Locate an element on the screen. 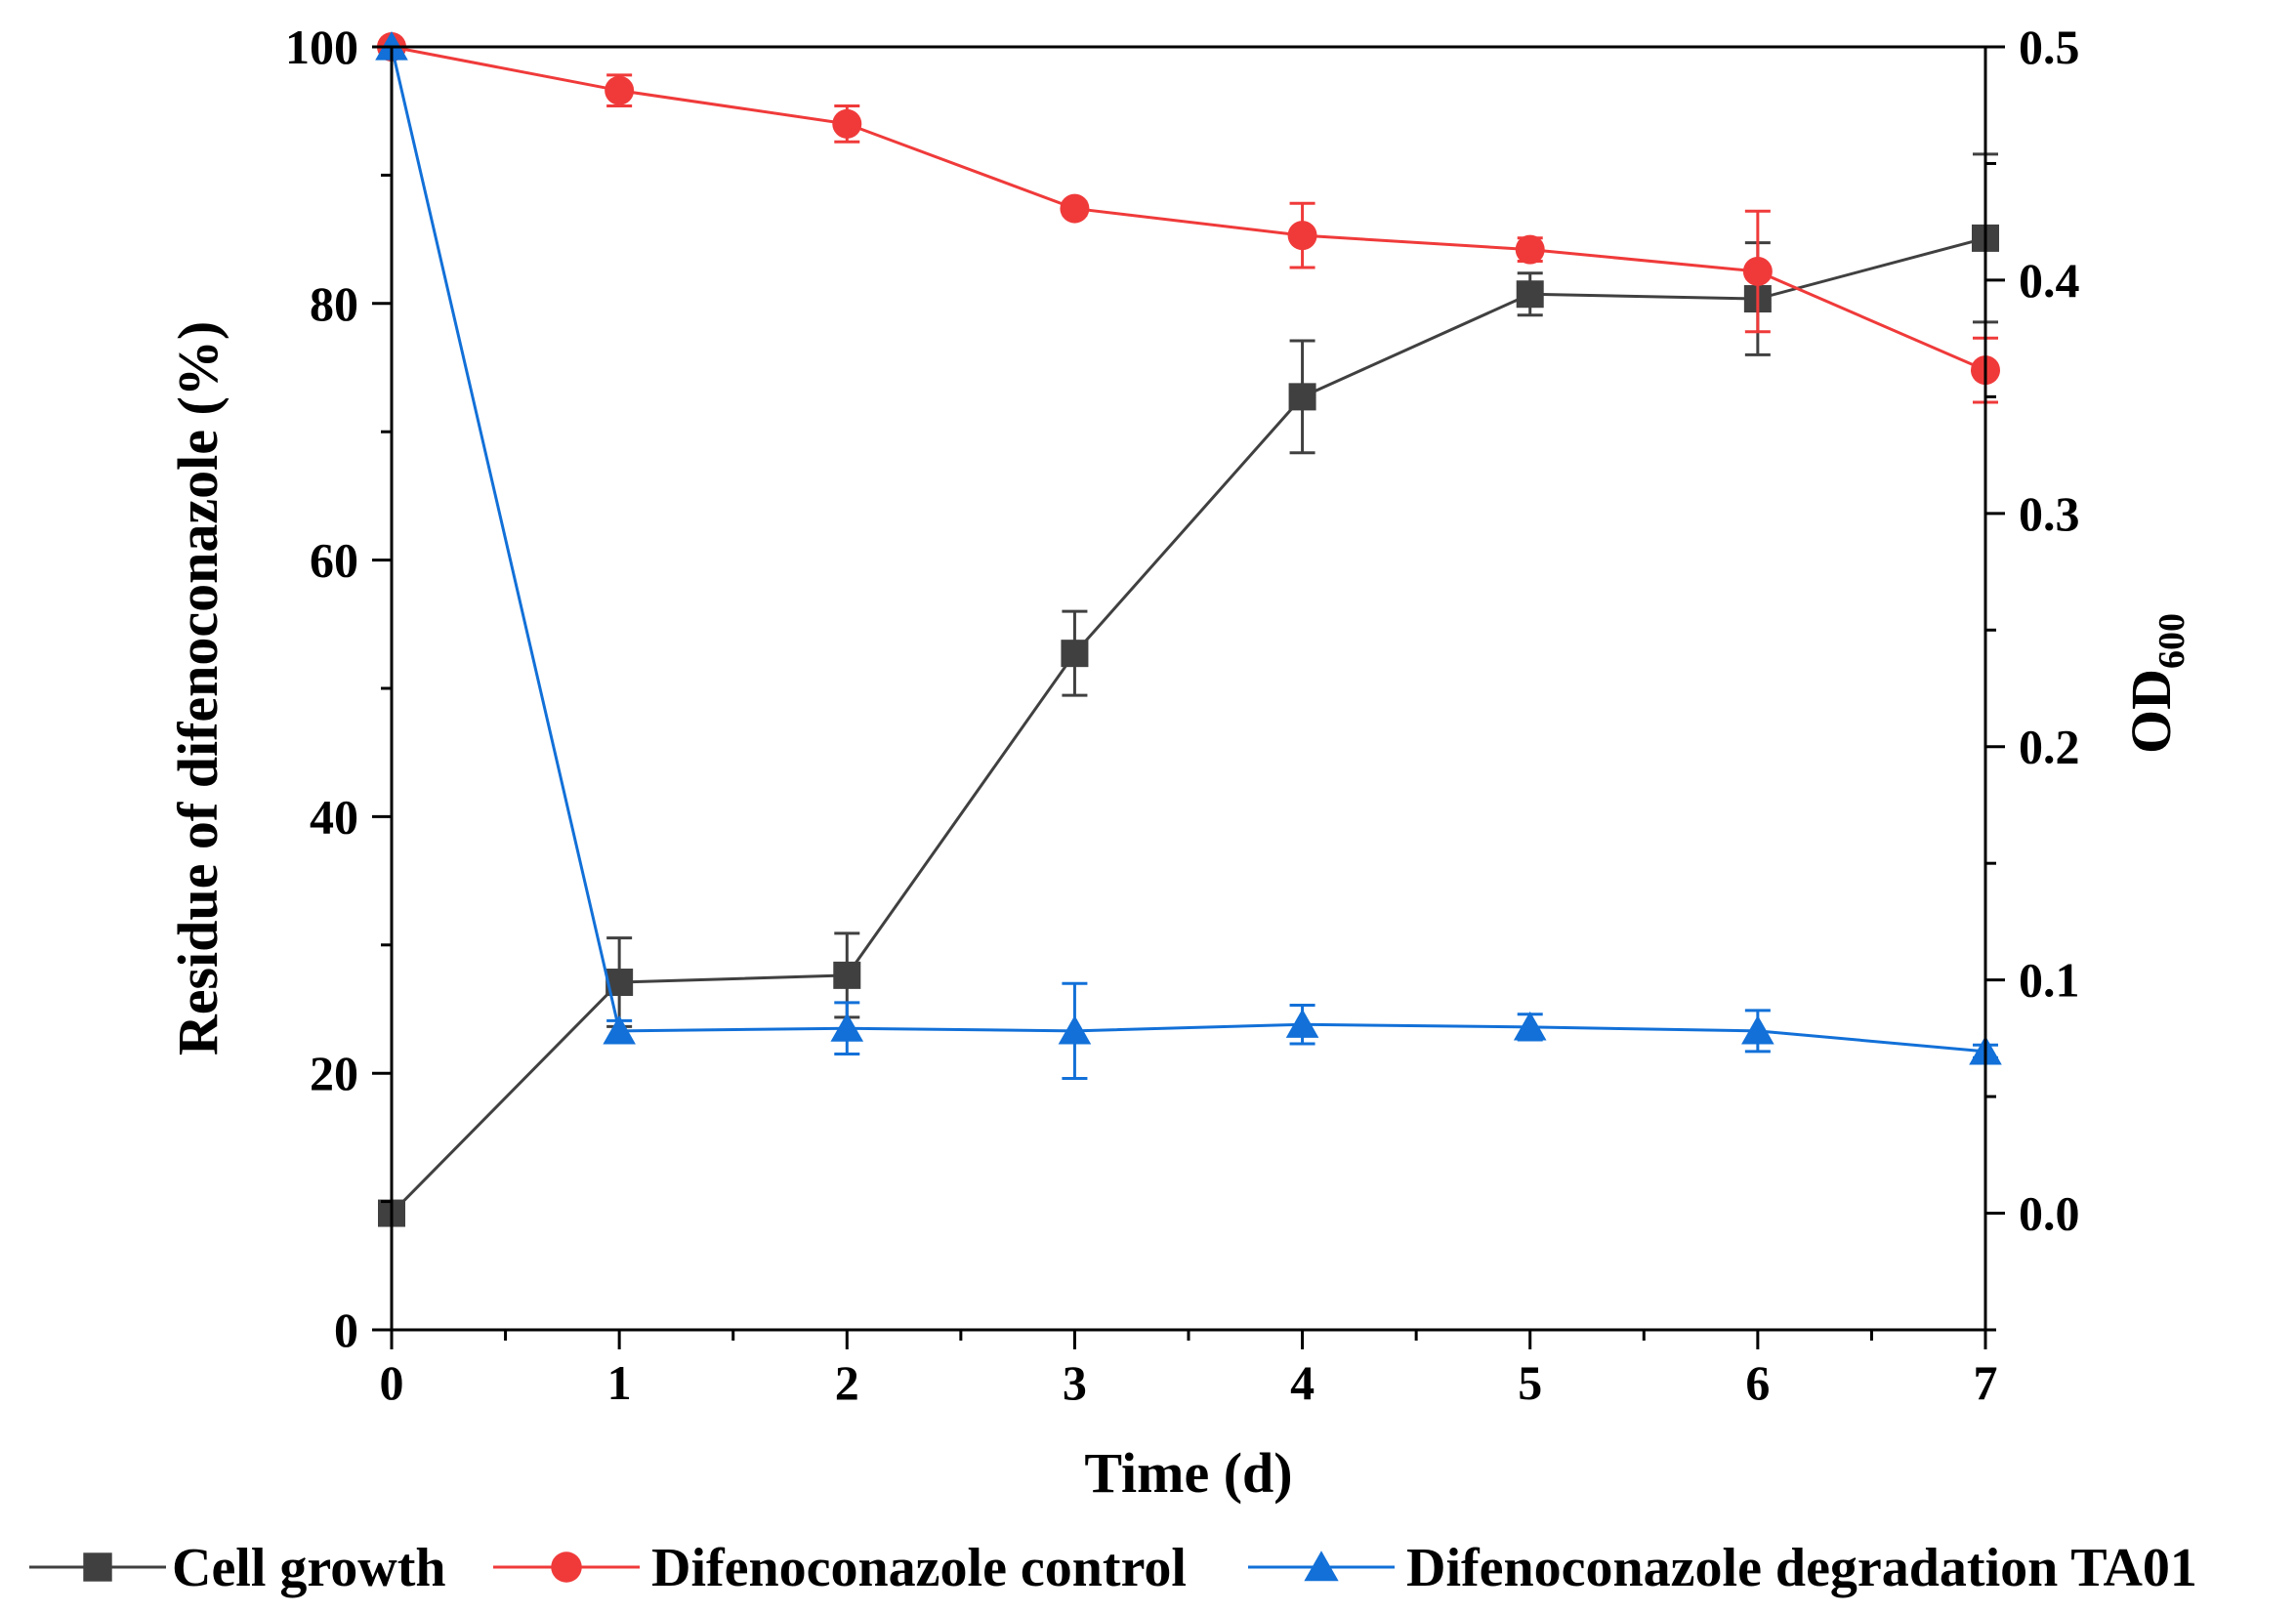  x-tick-label: 1 is located at coordinates (619, 1382).